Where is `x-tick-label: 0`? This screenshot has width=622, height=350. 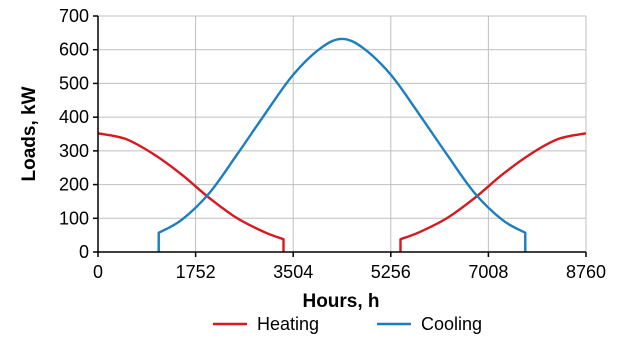 x-tick-label: 0 is located at coordinates (98, 272).